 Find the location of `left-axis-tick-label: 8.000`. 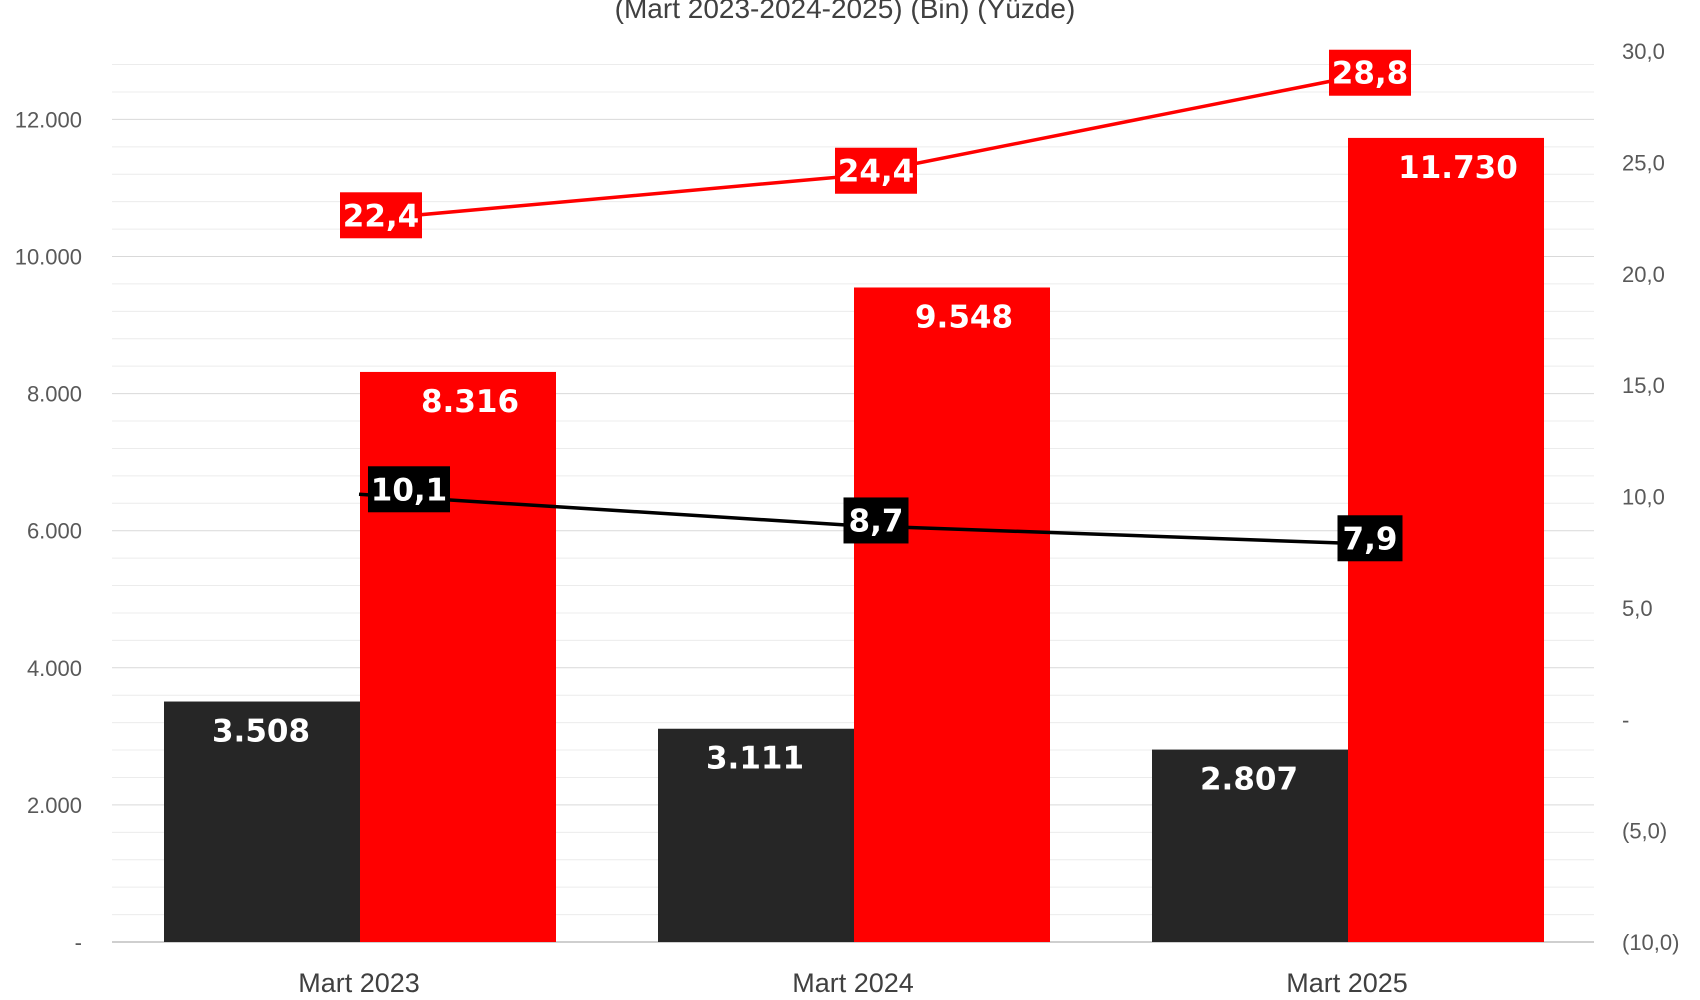

left-axis-tick-label: 8.000 is located at coordinates (54, 394).